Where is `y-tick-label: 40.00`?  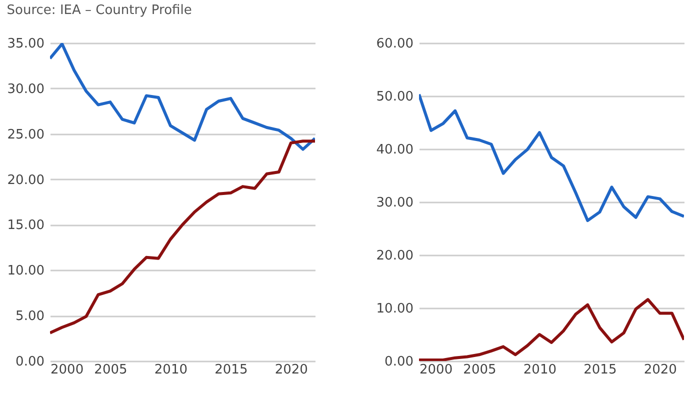
y-tick-label: 40.00 is located at coordinates (395, 150).